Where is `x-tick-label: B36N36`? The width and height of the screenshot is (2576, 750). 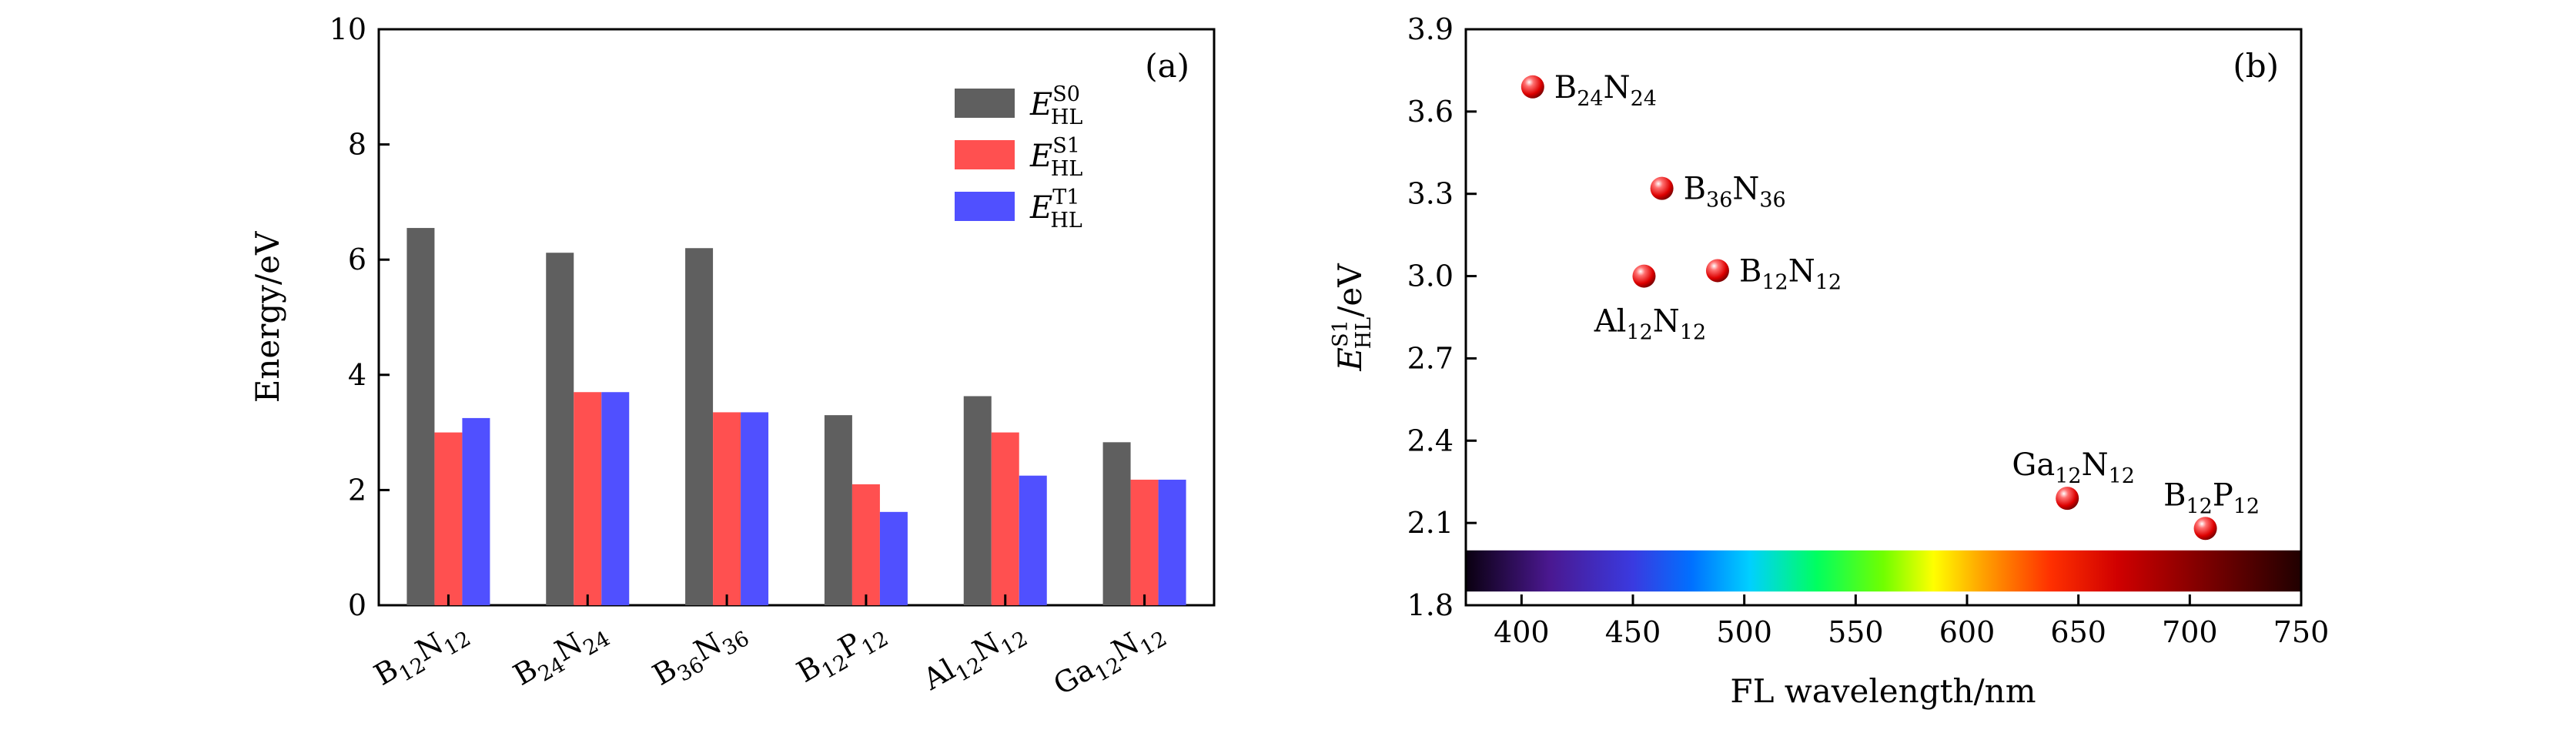
x-tick-label: B36N36 is located at coordinates (701, 655).